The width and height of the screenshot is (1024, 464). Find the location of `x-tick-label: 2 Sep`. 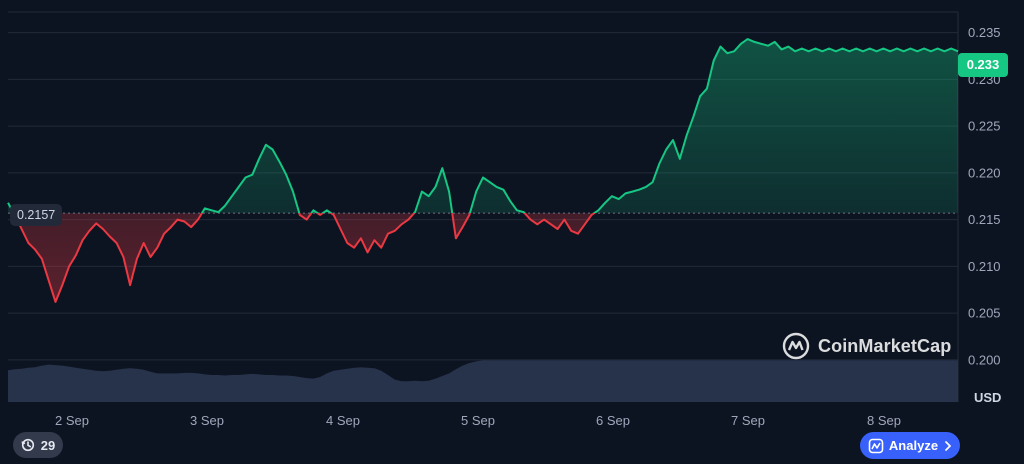

x-tick-label: 2 Sep is located at coordinates (72, 420).